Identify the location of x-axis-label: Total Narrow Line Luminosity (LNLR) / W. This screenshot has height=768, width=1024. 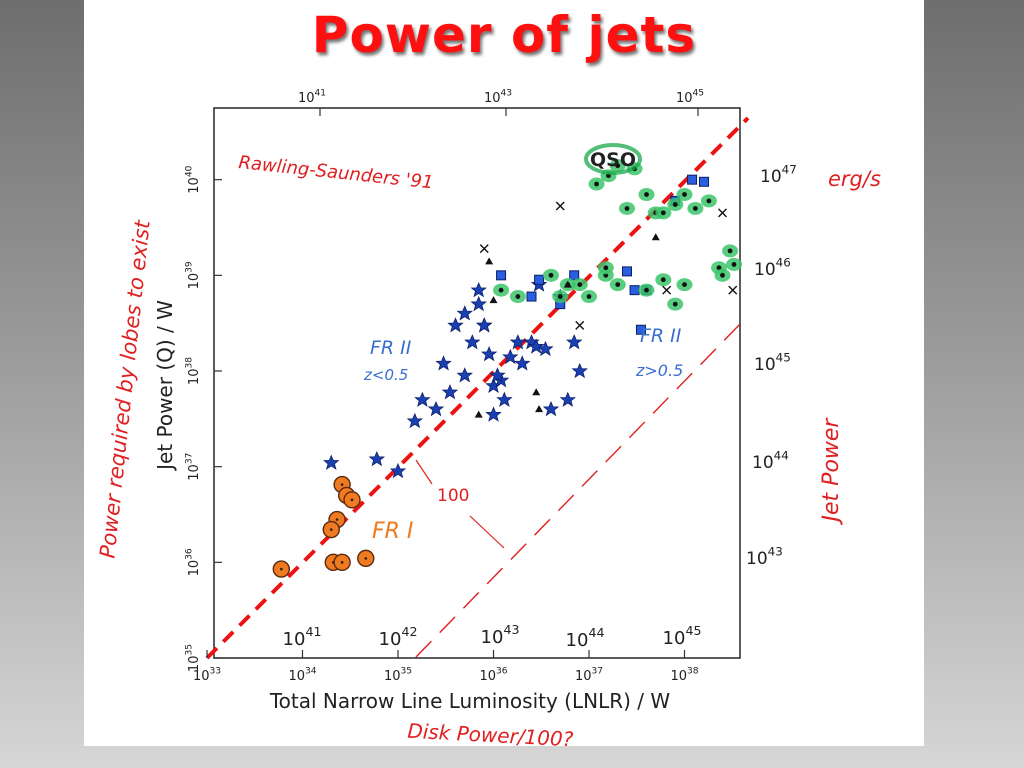
(470, 701).